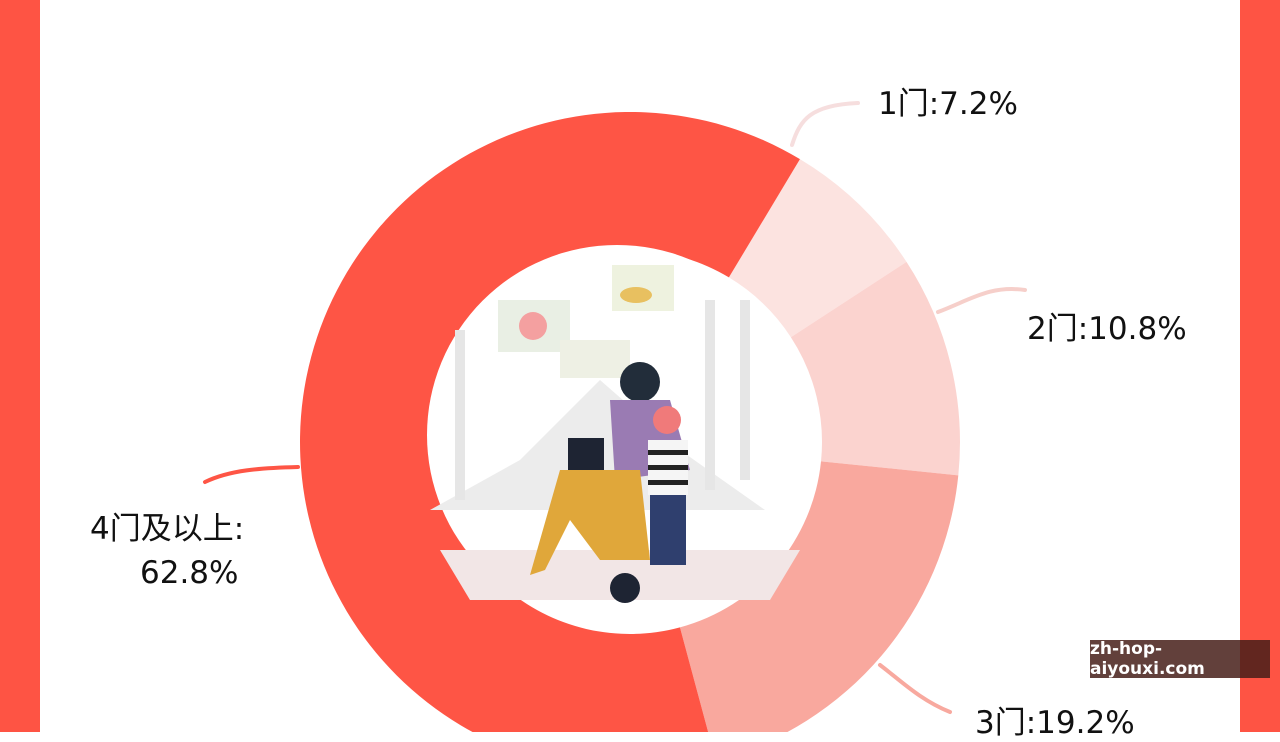  Describe the element at coordinates (189, 573) in the screenshot. I see `label-4-door-plus-value: 62.8%` at that location.